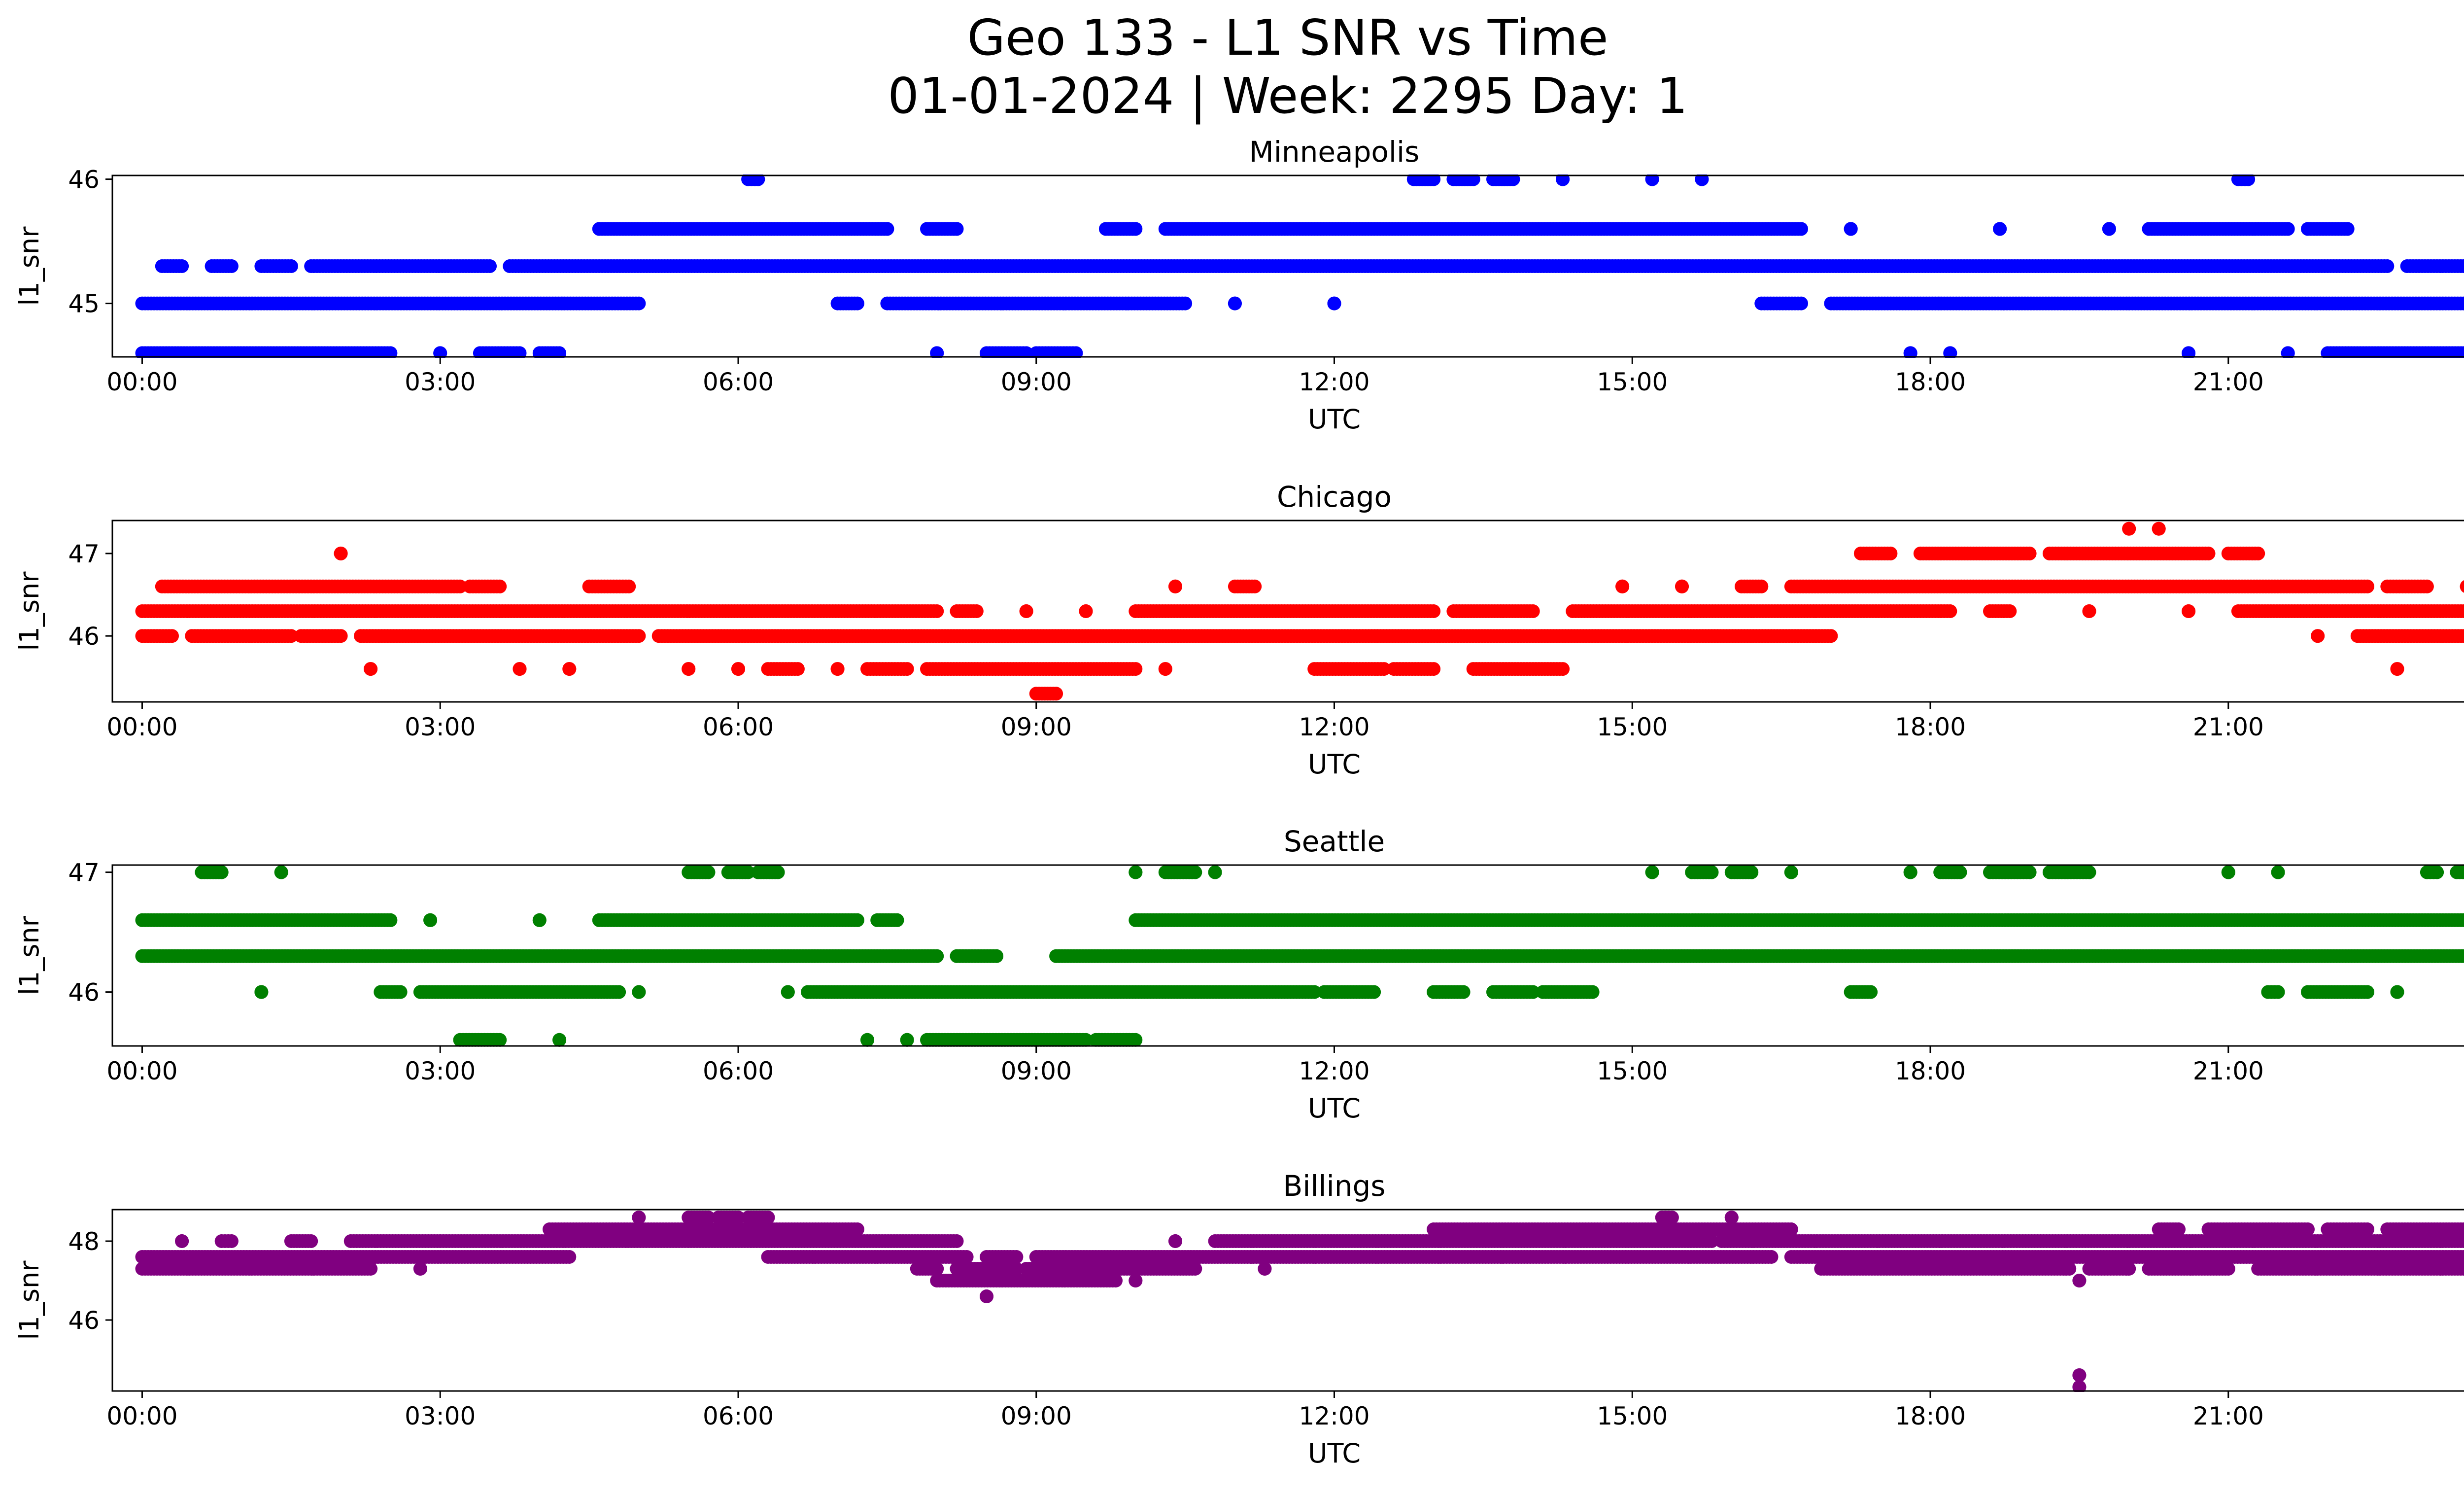  I want to click on subplot-title: Minneapolis, so click(1334, 152).